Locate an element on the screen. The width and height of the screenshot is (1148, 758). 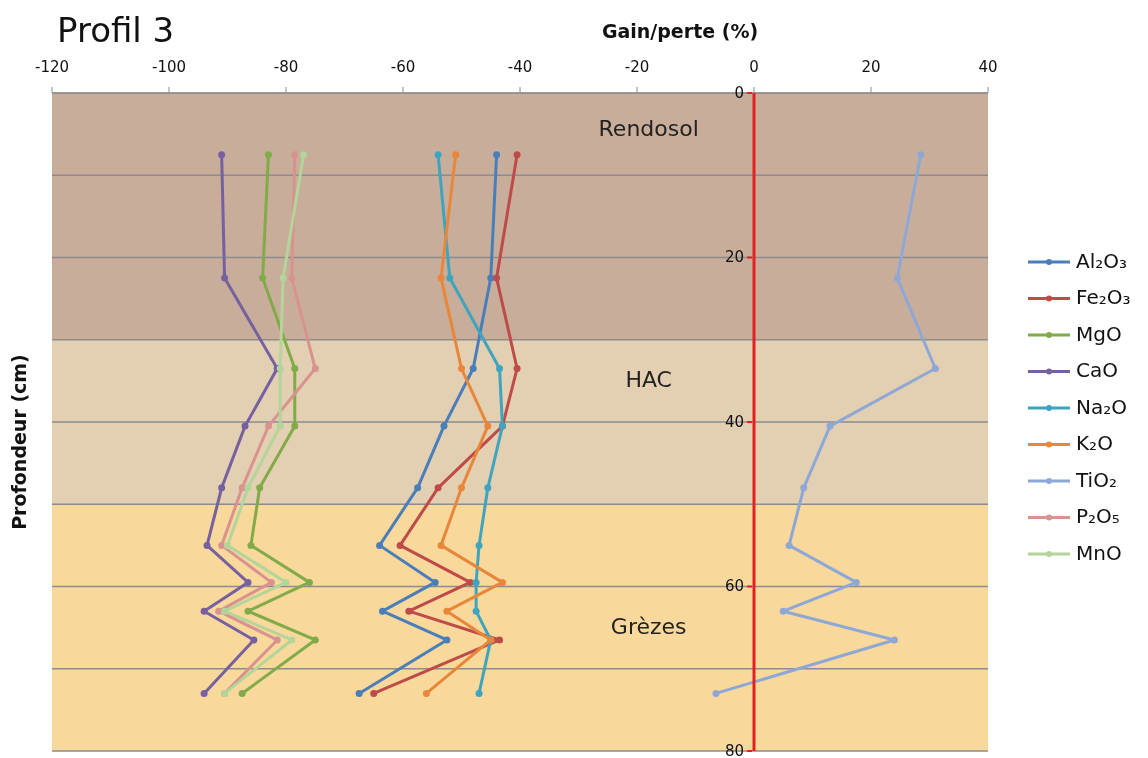
y-tick-label: 0 is located at coordinates (739, 92).